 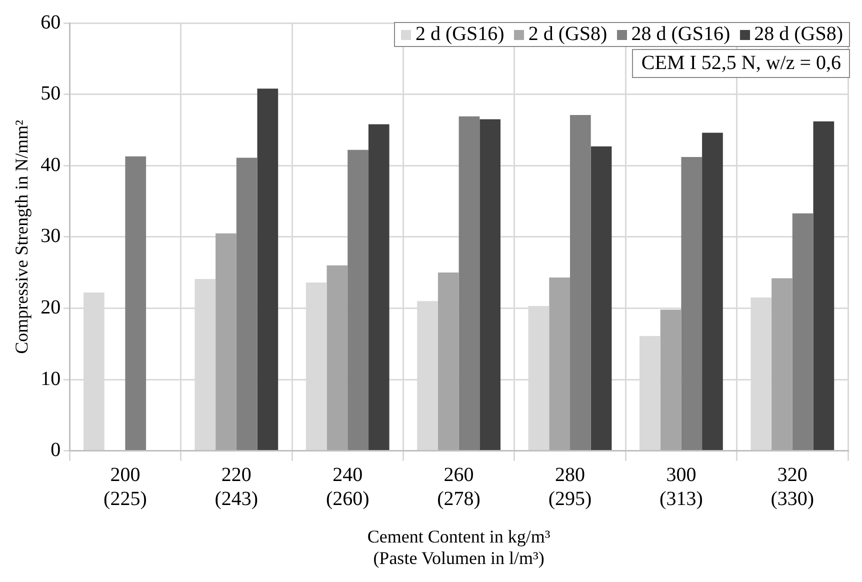 What do you see at coordinates (125, 487) in the screenshot?
I see `x-tick-label: 200 (225)` at bounding box center [125, 487].